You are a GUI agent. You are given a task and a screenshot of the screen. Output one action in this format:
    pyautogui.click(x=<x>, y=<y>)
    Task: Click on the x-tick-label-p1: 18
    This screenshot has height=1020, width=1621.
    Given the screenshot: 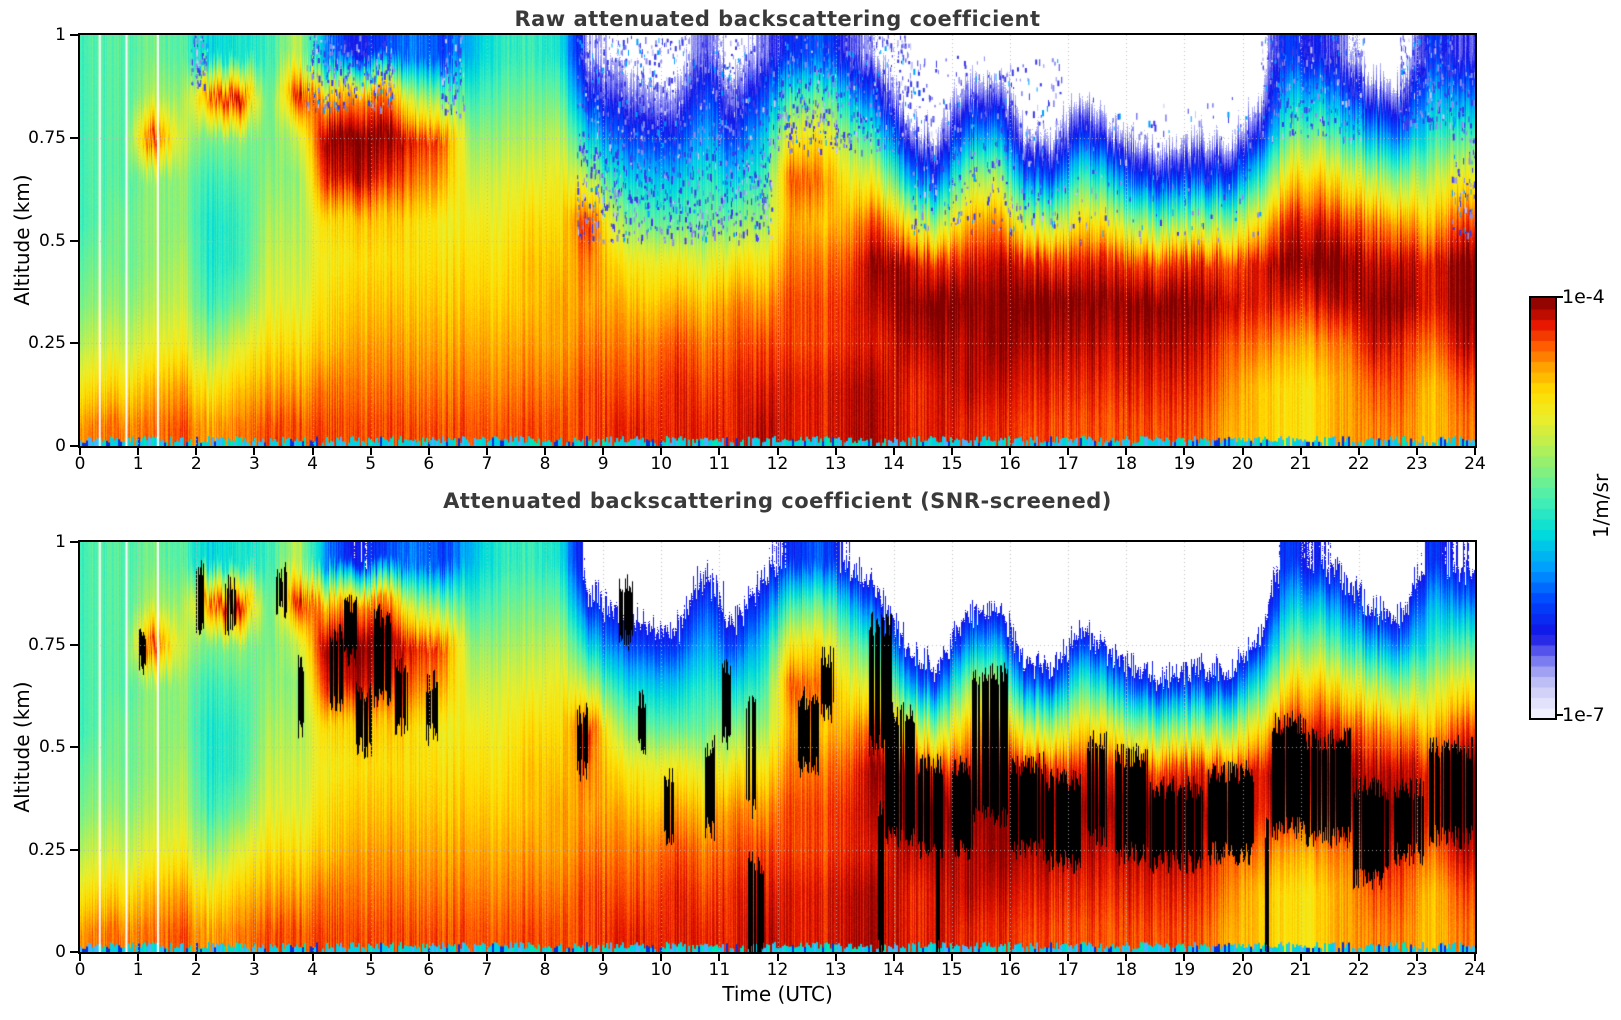 What is the action you would take?
    pyautogui.click(x=1126, y=464)
    